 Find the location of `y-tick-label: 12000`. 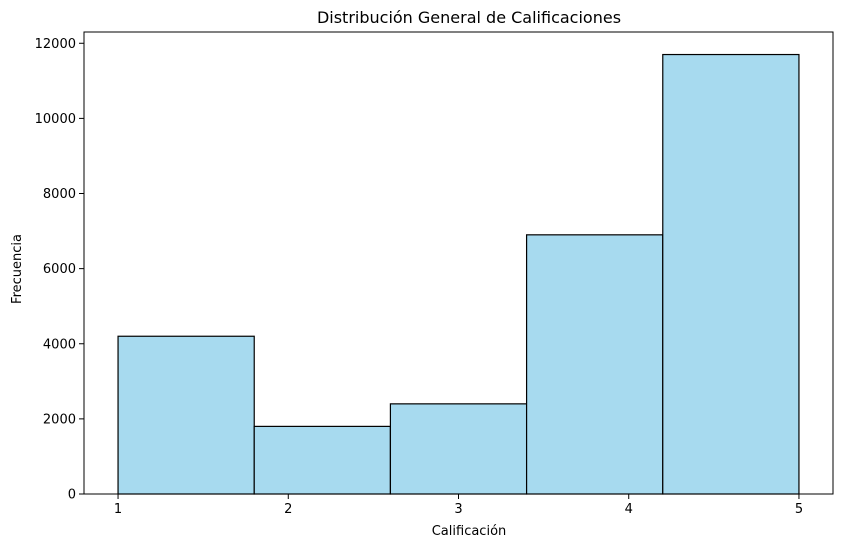

y-tick-label: 12000 is located at coordinates (55, 44).